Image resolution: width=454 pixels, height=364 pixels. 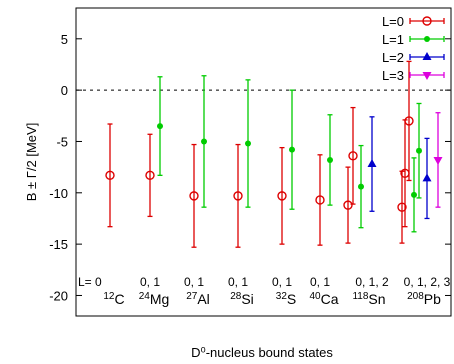 What do you see at coordinates (192, 296) in the screenshot?
I see `mass-number: 27` at bounding box center [192, 296].